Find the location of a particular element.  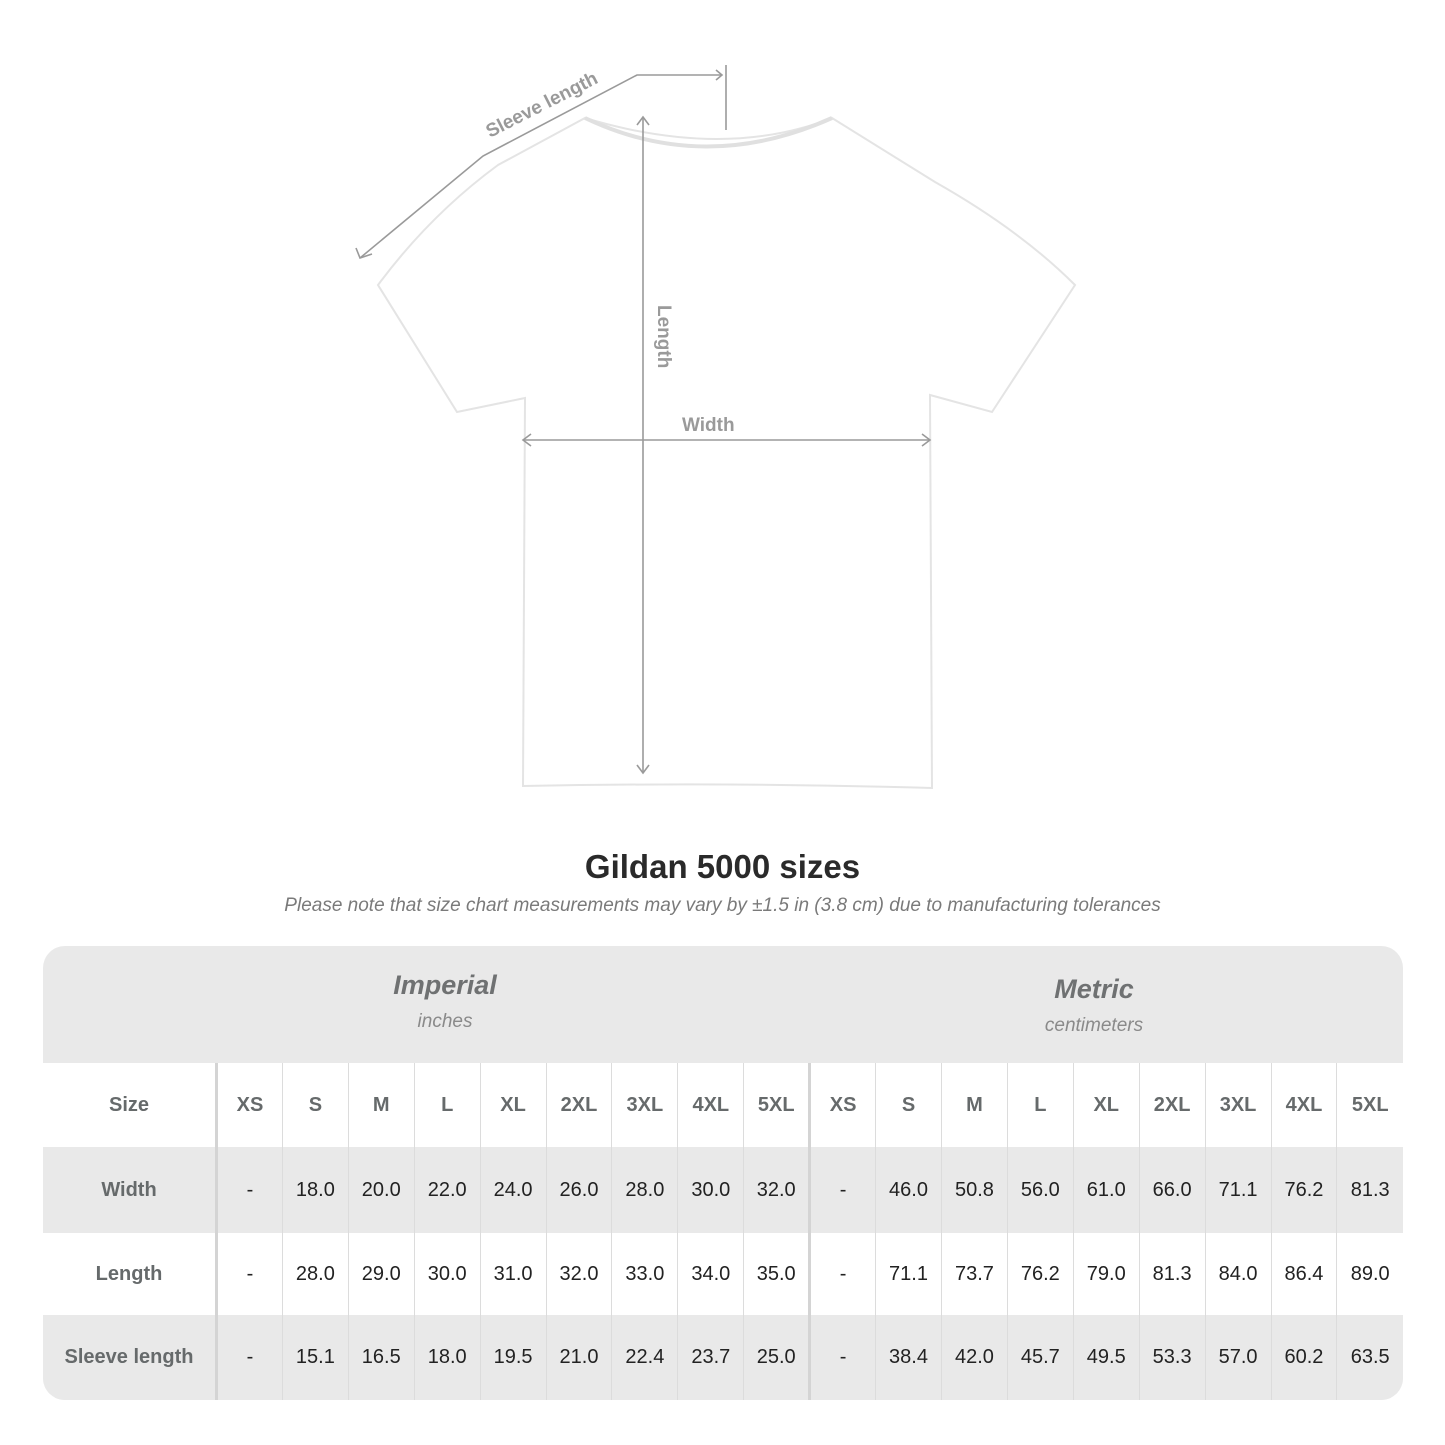

imperial-cell: 22.4 is located at coordinates (644, 1357).